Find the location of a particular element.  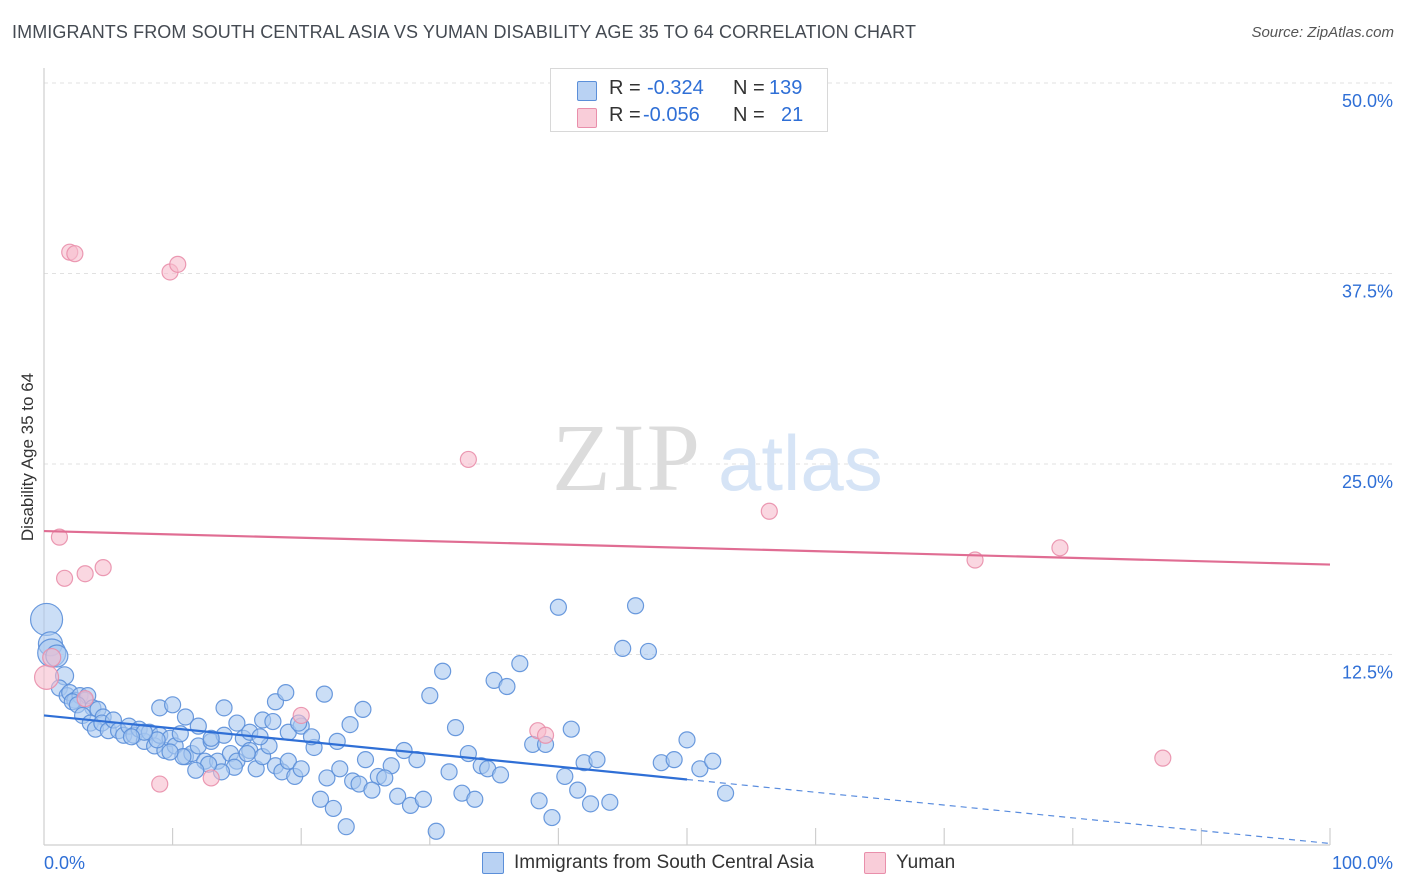

watermark: ZIP atlas is located at coordinates (717, 457).